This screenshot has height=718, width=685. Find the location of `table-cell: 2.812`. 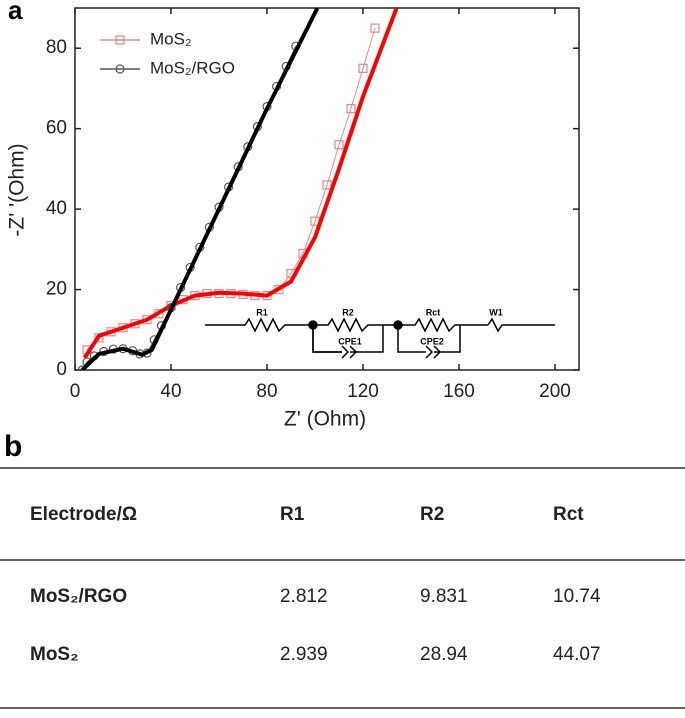

table-cell: 2.812 is located at coordinates (304, 596).